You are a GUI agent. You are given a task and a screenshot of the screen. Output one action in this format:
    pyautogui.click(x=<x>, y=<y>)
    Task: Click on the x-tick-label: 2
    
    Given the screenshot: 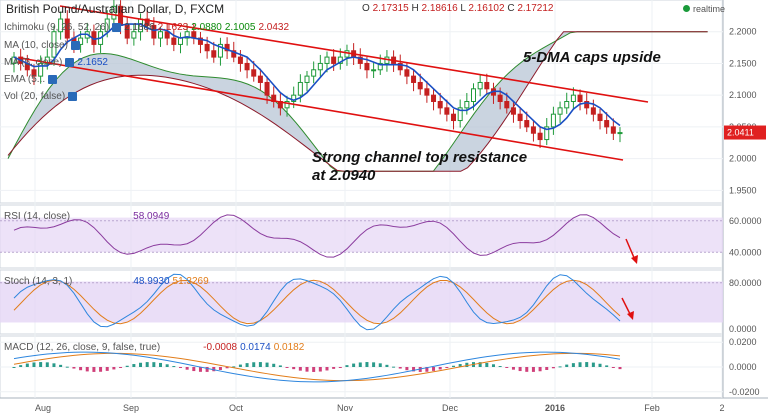 What is the action you would take?
    pyautogui.click(x=721, y=408)
    